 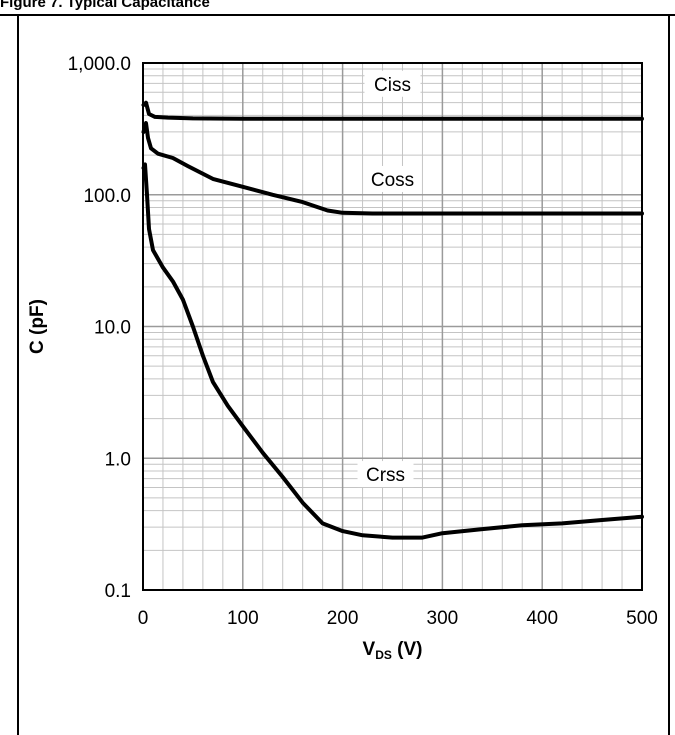 I want to click on y-tick-label: 0.1, so click(x=118, y=591).